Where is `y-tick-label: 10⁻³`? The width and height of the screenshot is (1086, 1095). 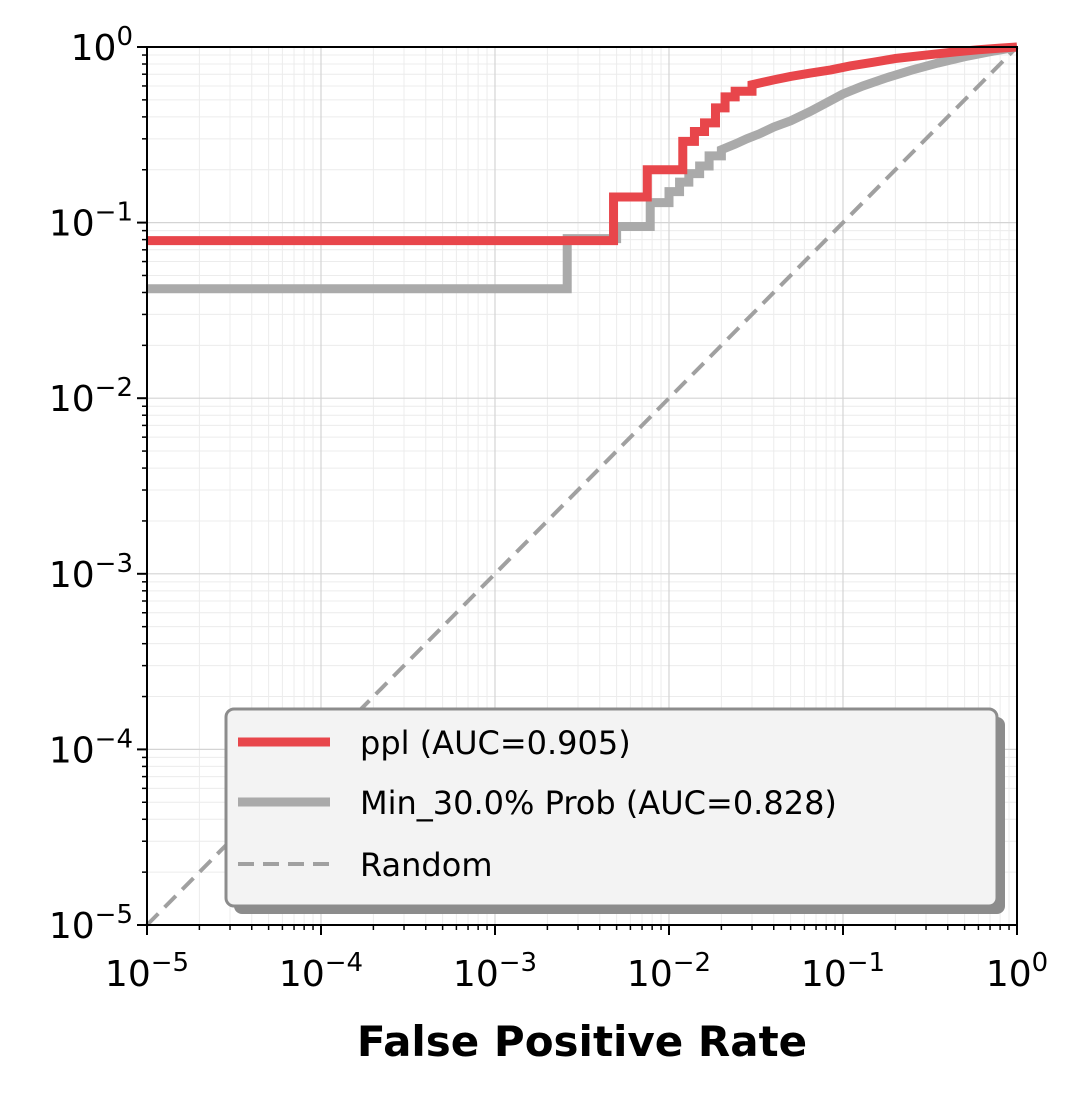
y-tick-label: 10⁻³ is located at coordinates (91, 572).